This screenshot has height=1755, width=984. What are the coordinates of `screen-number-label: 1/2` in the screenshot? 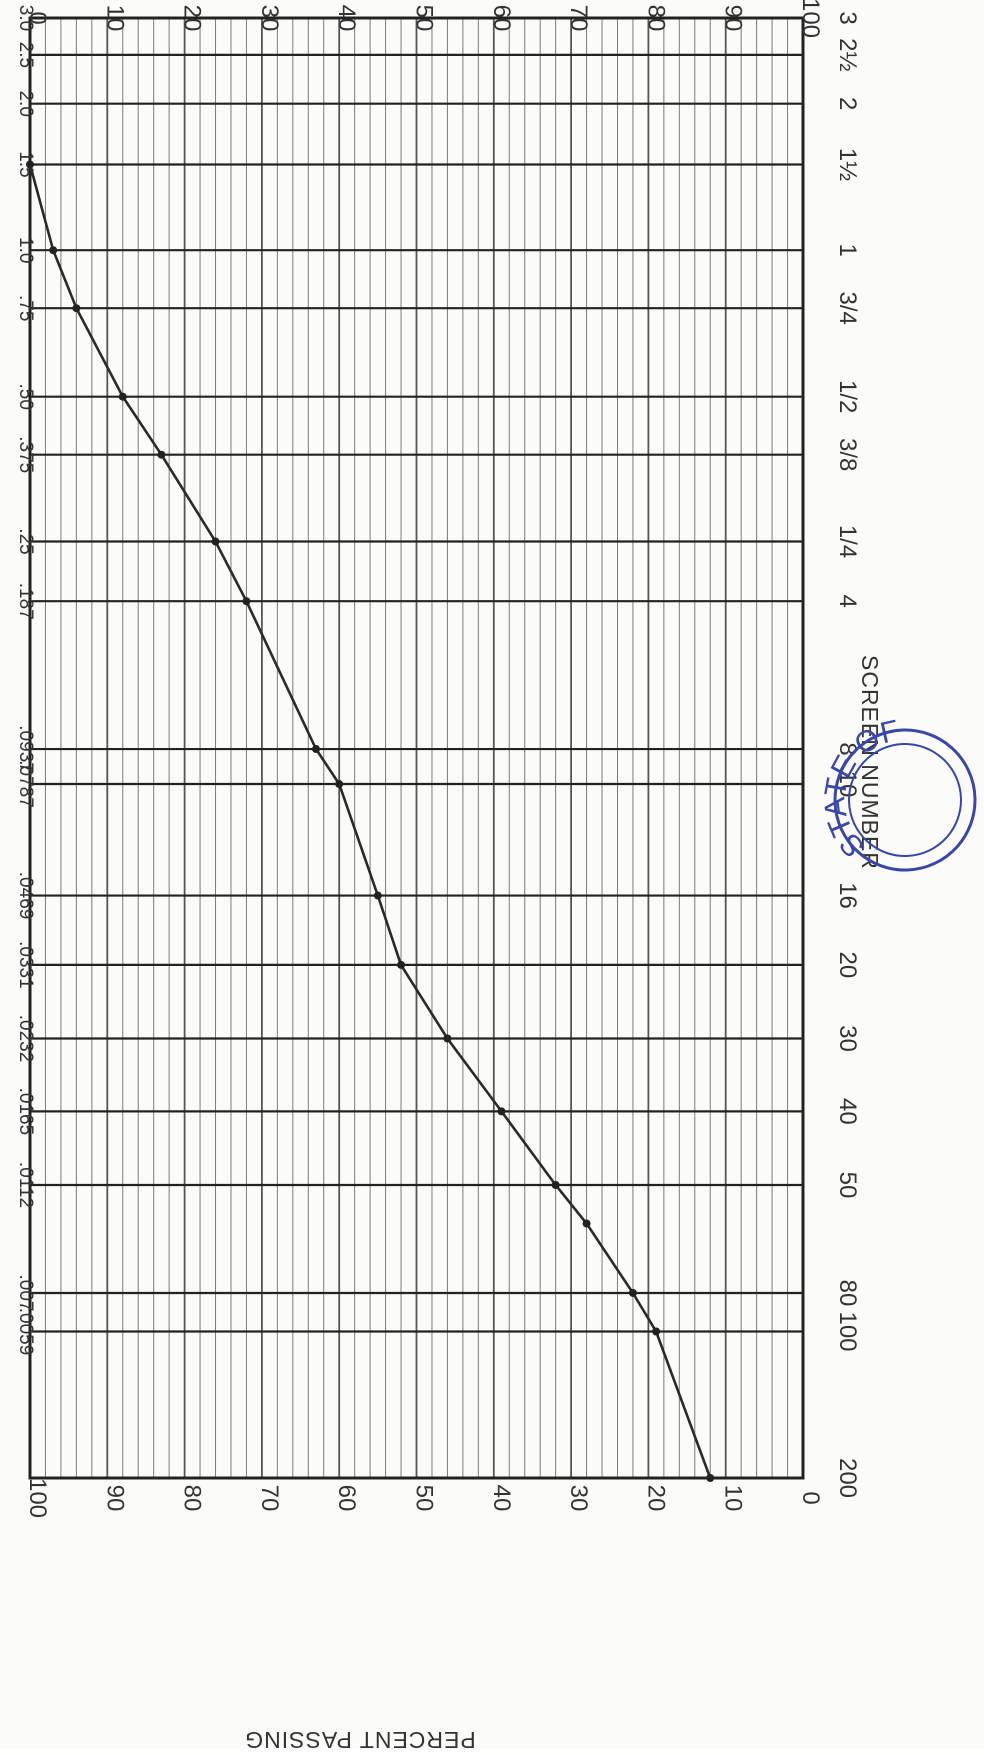 It's located at (847, 396).